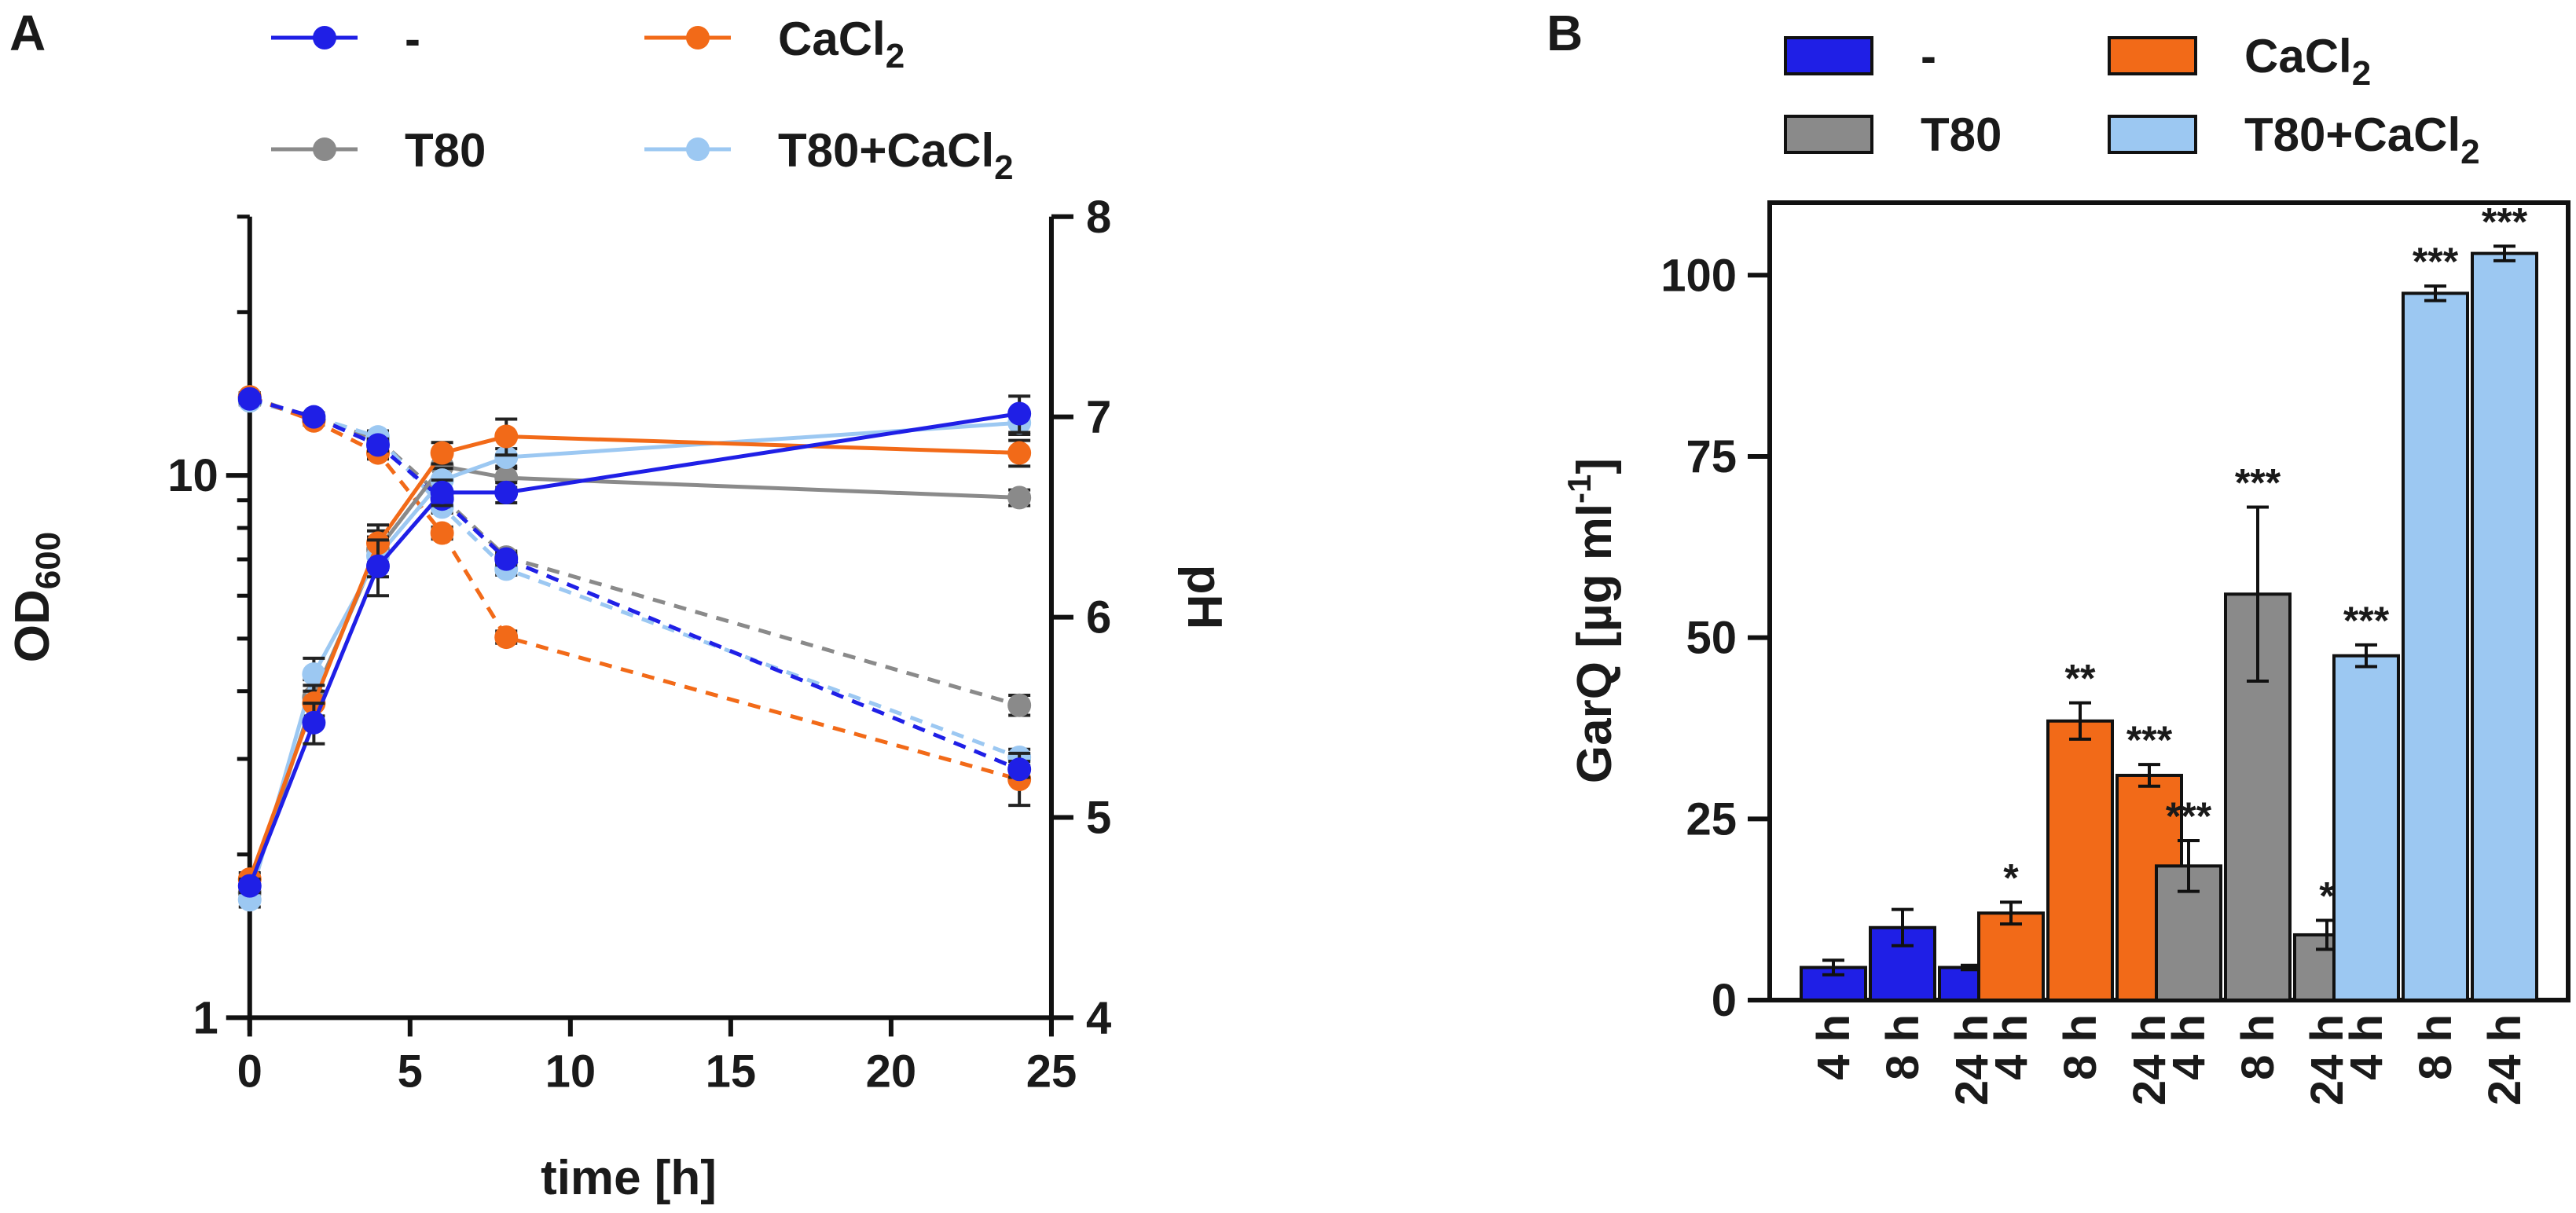 This screenshot has height=1213, width=2576. Describe the element at coordinates (1595, 467) in the screenshot. I see `garq-axis-title-end: ]` at that location.